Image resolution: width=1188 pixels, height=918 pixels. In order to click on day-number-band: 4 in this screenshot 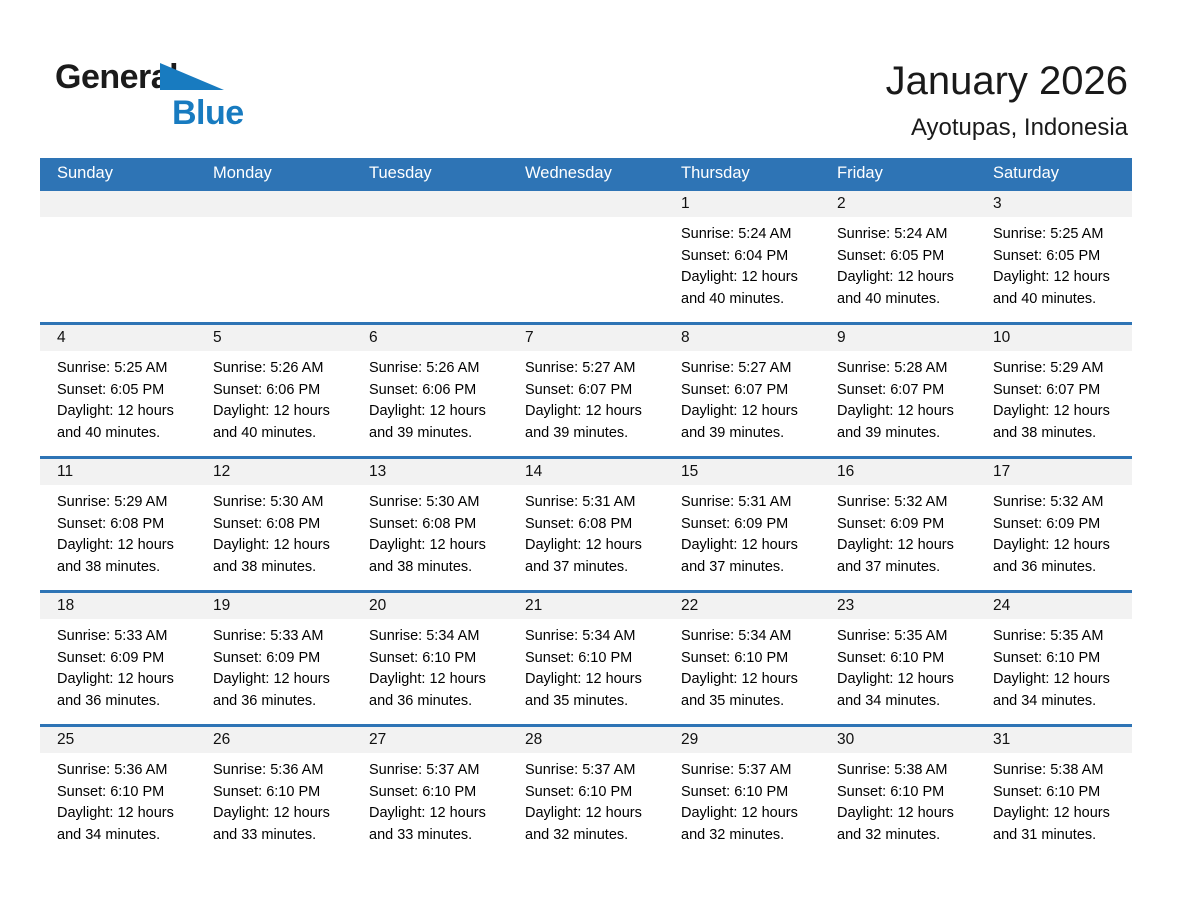, I will do `click(118, 338)`.